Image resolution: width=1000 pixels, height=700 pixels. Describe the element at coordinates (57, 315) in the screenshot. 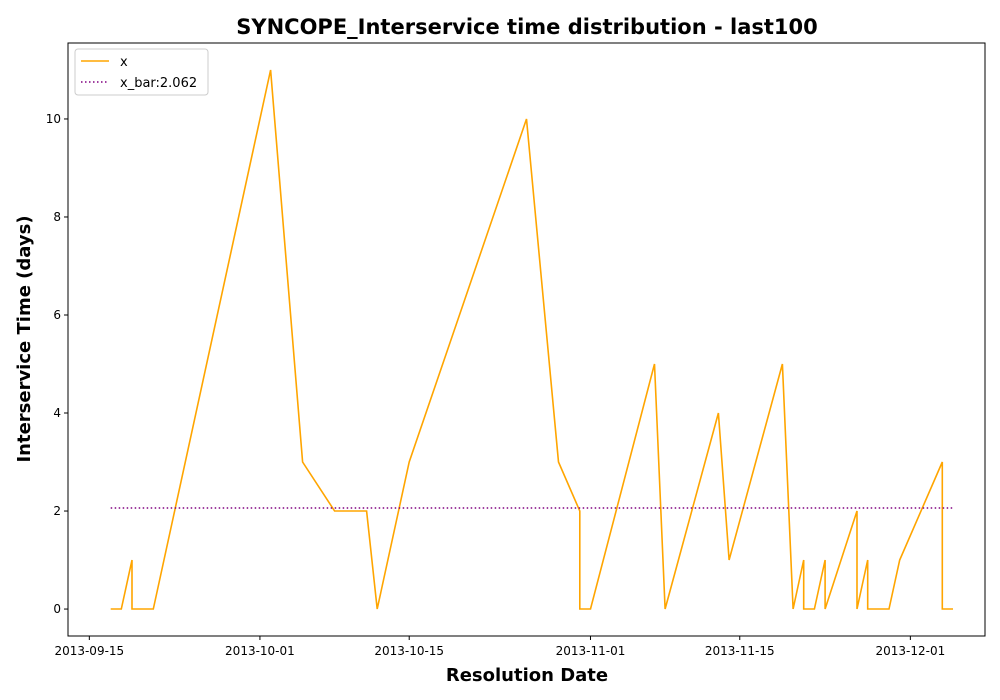

I see `y-tick-label: 6` at that location.